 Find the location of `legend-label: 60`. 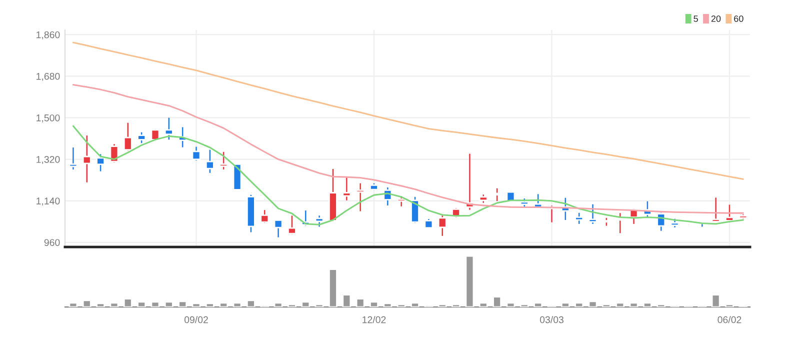

legend-label: 60 is located at coordinates (739, 19).